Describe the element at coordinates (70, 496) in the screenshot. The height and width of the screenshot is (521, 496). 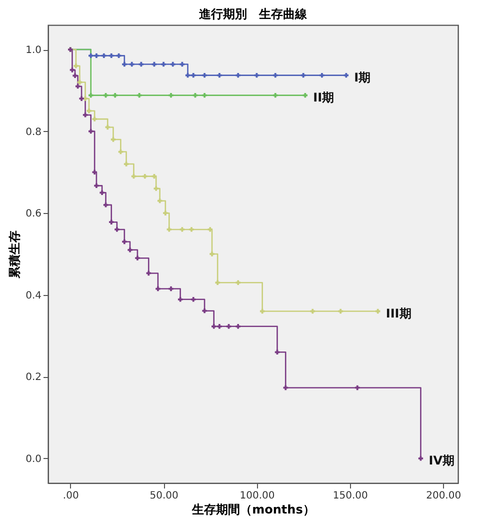
I see `x-tick-label: .00` at that location.